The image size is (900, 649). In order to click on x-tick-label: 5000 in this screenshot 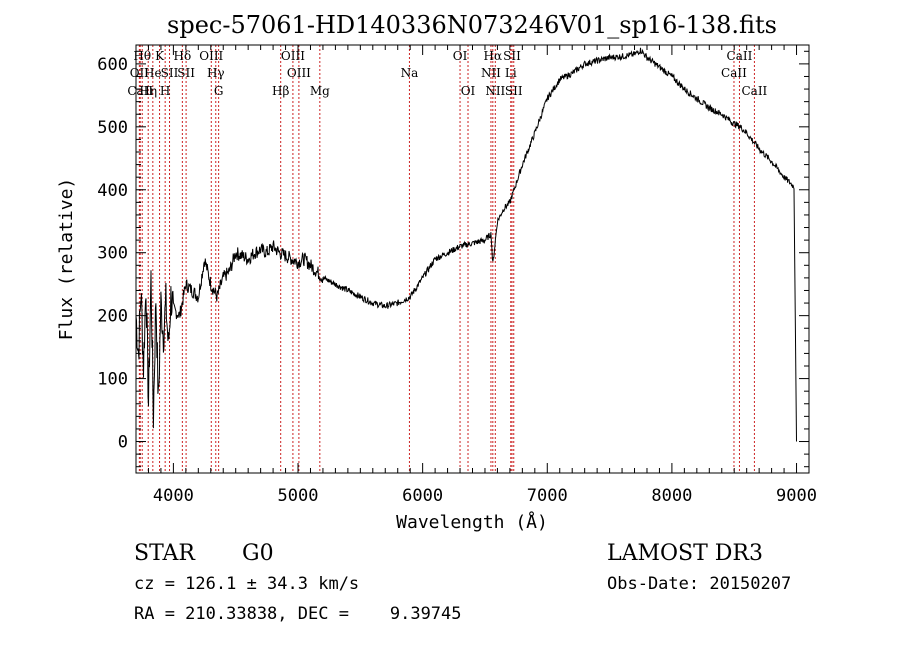, I will do `click(298, 496)`.